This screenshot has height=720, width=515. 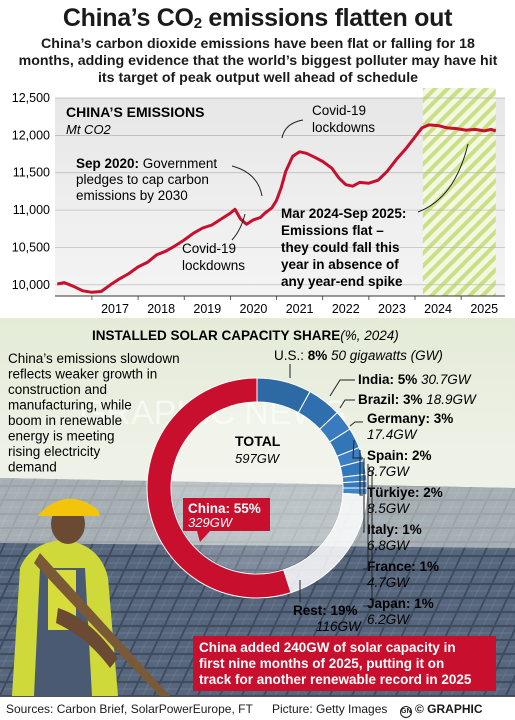 What do you see at coordinates (388, 471) in the screenshot?
I see `label-spain-gw: 8.7GW` at bounding box center [388, 471].